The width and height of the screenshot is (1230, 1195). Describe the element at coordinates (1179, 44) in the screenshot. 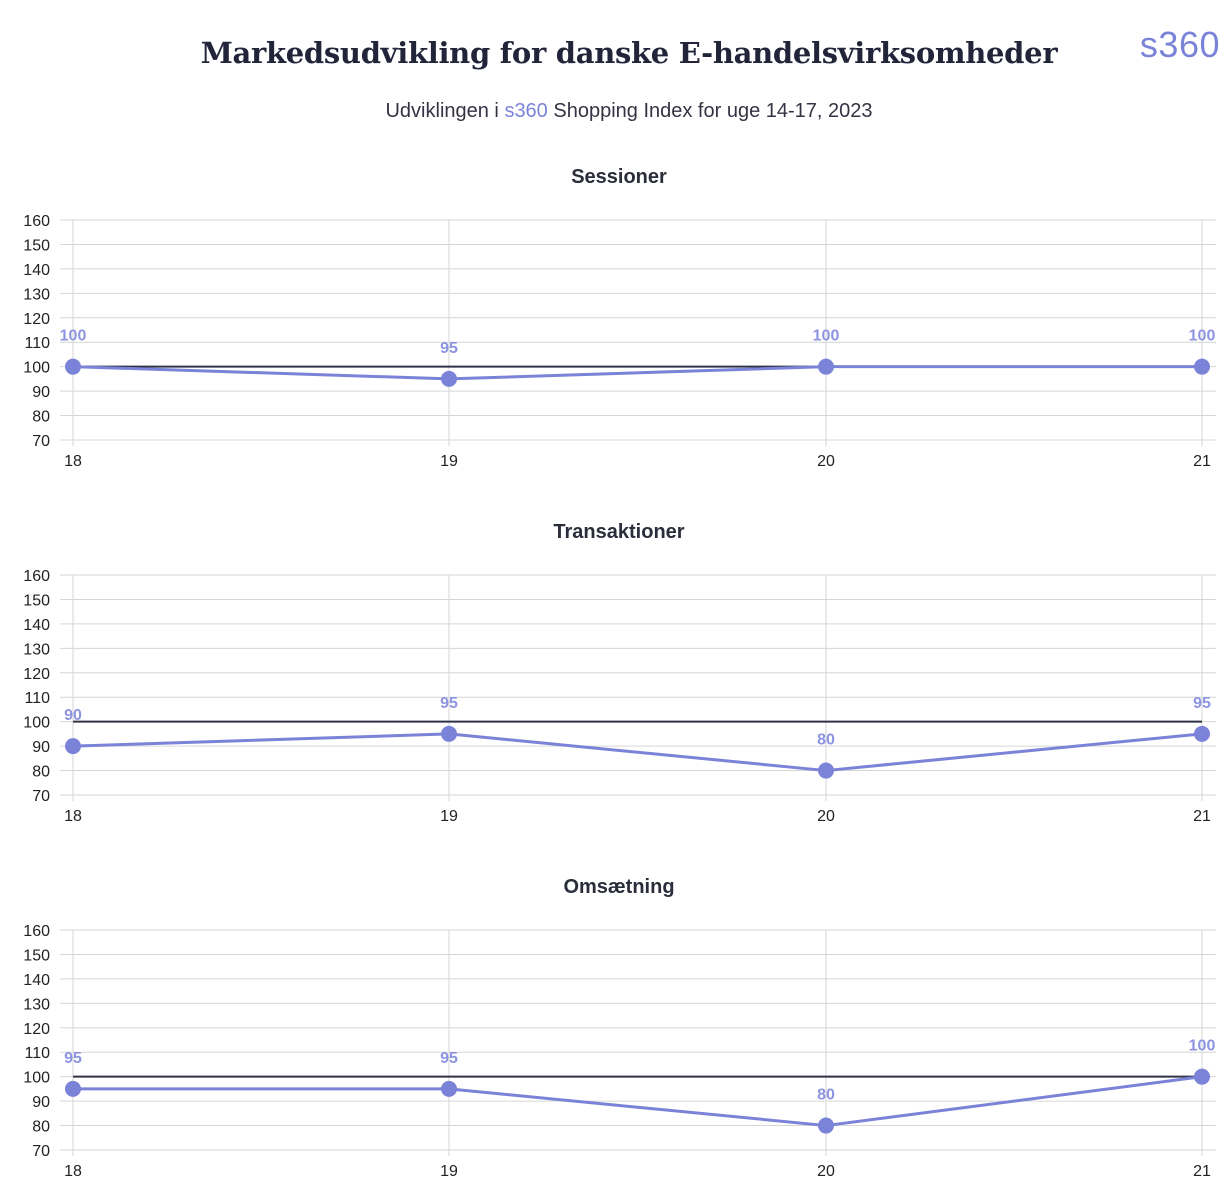

I see `s360-logo: s360` at that location.